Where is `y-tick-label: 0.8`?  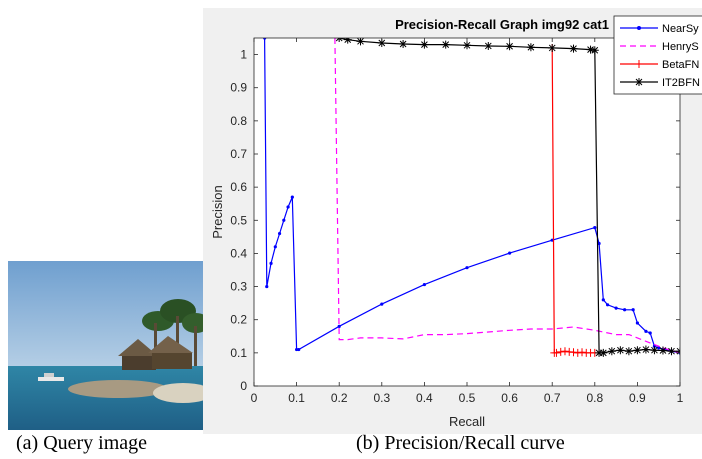
y-tick-label: 0.8 is located at coordinates (238, 121).